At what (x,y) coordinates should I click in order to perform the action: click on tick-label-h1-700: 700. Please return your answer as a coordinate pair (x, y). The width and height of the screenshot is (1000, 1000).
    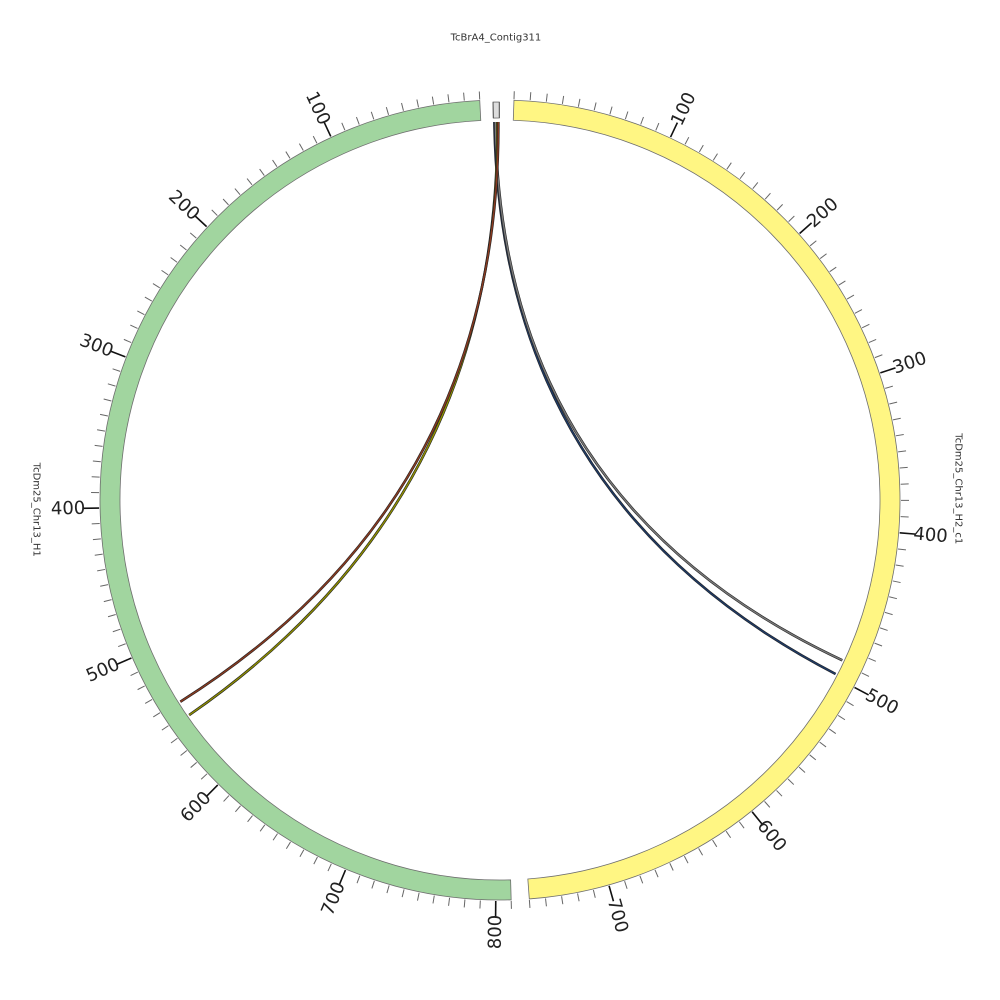
    Looking at the image, I should click on (333, 899).